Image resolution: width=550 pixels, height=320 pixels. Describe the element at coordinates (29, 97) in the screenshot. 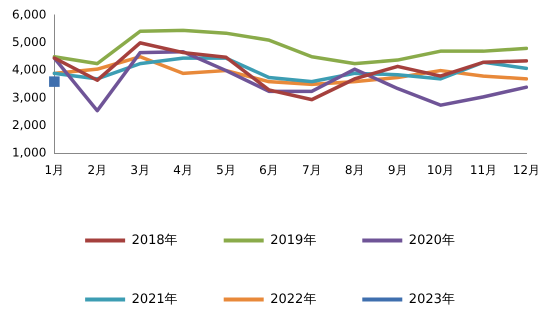

I see `y-tick-label: 3,000` at that location.